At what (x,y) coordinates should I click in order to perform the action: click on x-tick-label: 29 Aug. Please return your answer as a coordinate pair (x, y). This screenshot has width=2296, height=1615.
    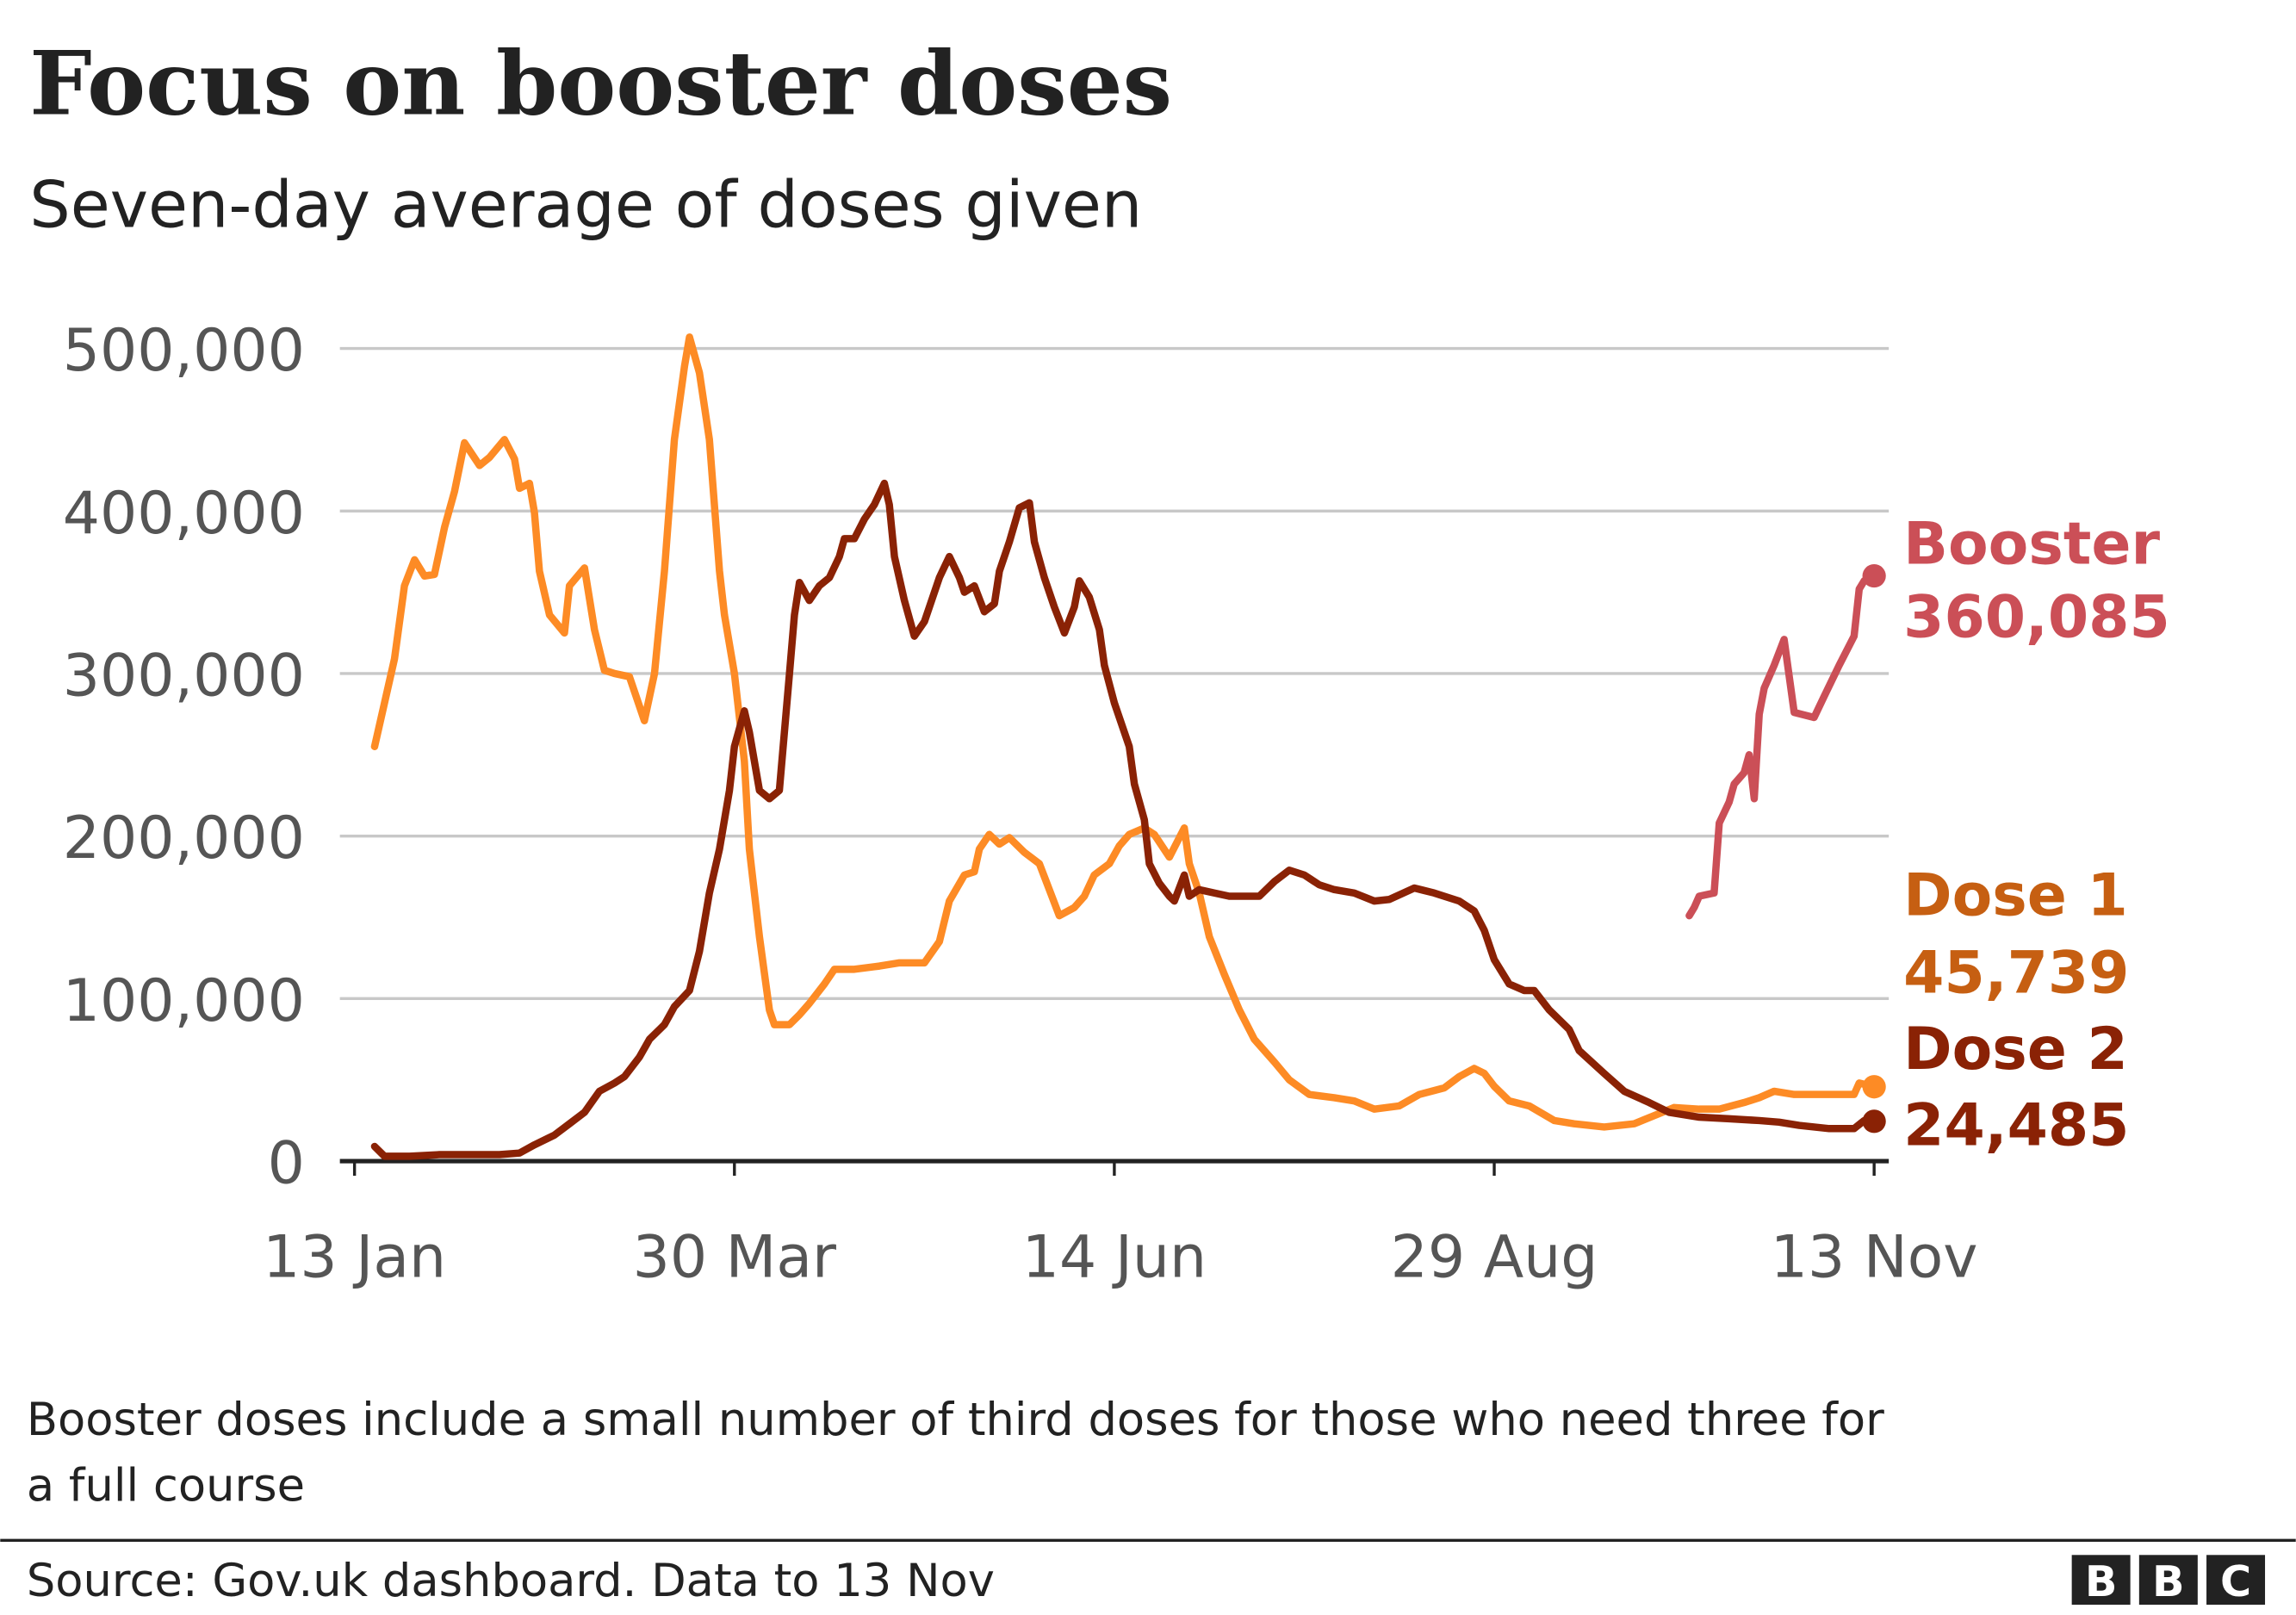
    Looking at the image, I should click on (1494, 1257).